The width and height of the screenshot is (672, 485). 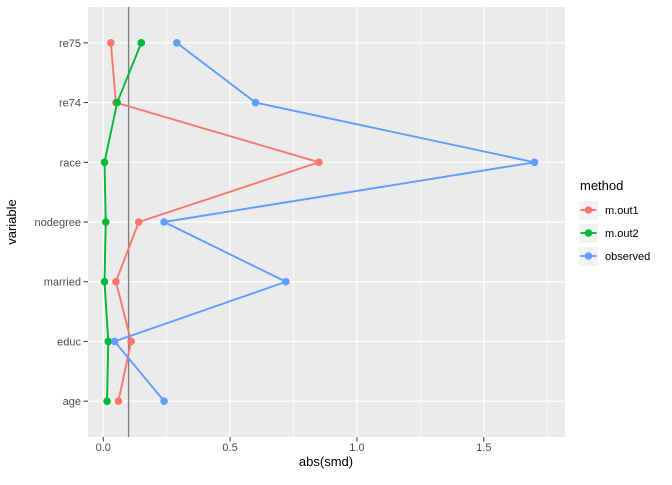 I want to click on data-point-m.out2-re75, so click(x=141, y=43).